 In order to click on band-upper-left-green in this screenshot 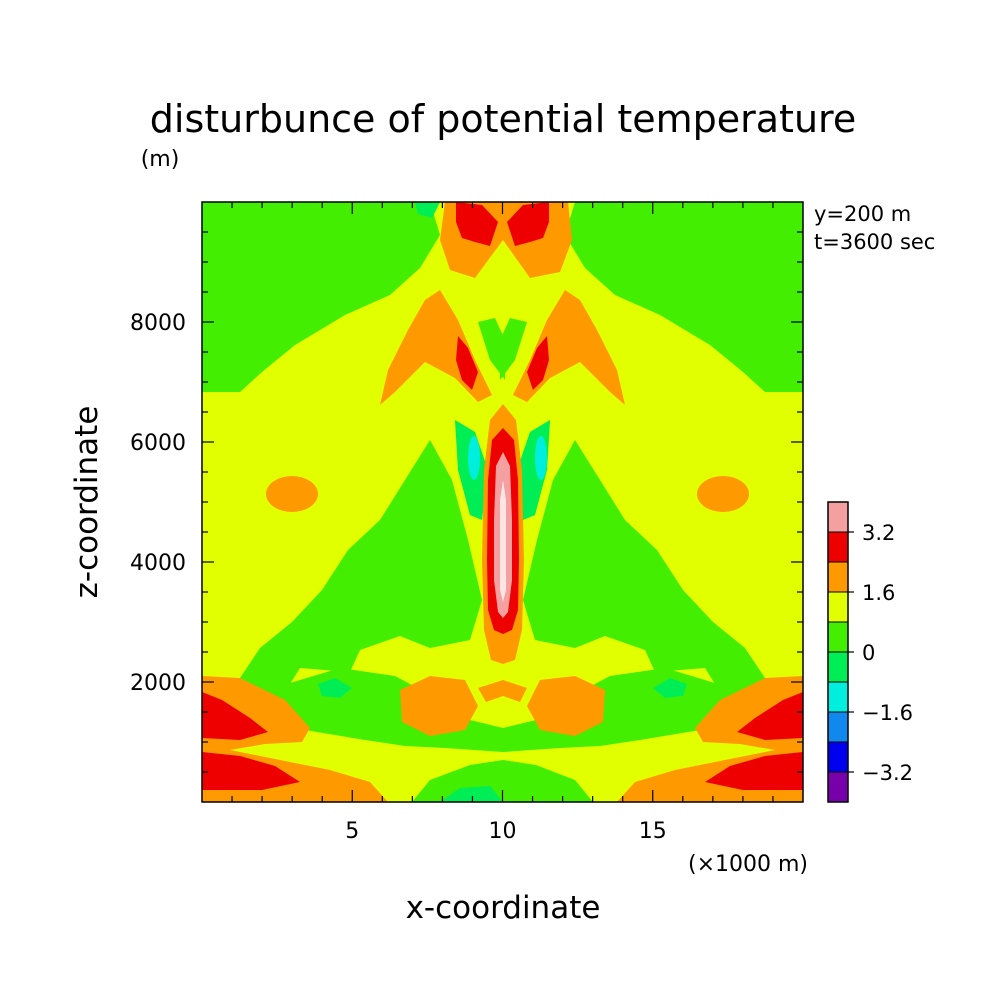, I will do `click(321, 297)`.